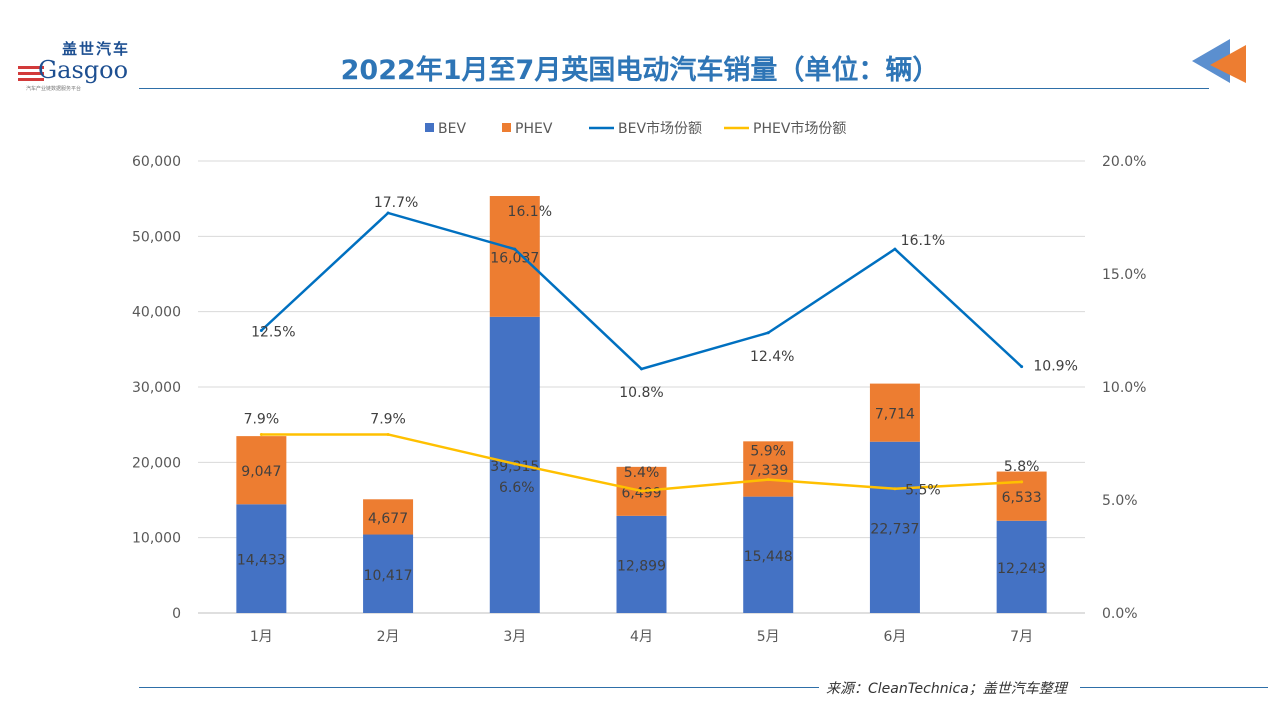  I want to click on page-title: 2022年1月至7月英国电动汽车销量（单位：辆）, so click(640, 70).